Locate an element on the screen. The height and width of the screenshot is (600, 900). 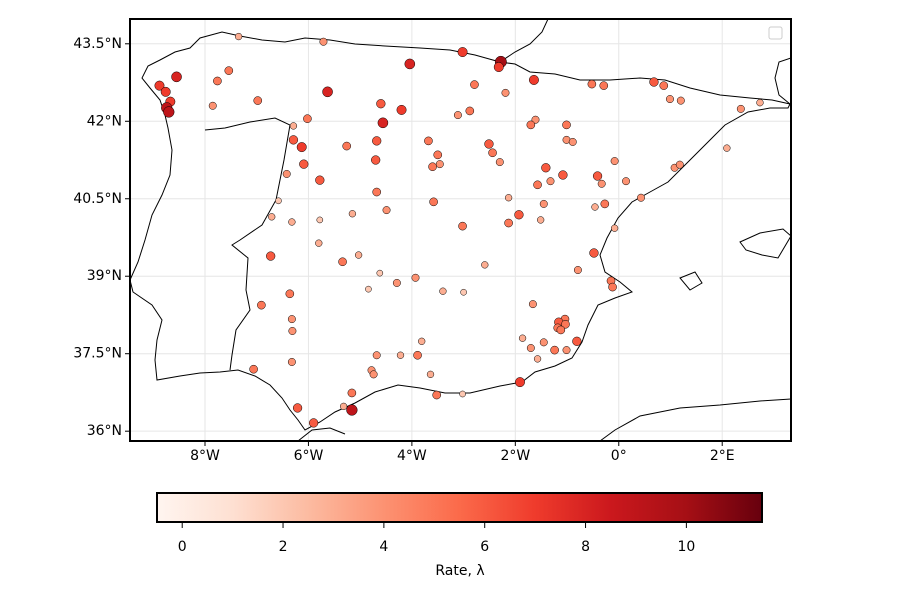
x-tick-label: 2°E is located at coordinates (722, 456).